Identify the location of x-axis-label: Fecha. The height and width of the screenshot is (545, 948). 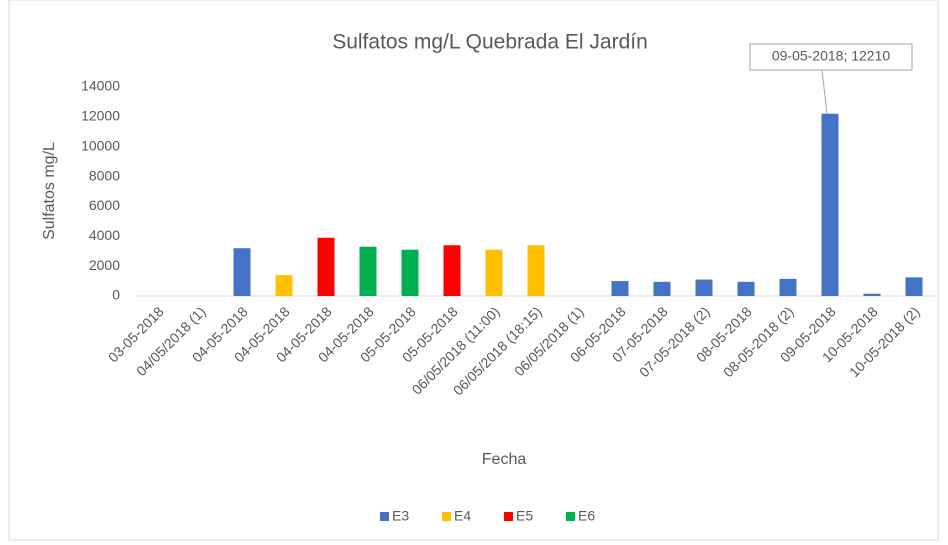
(504, 459).